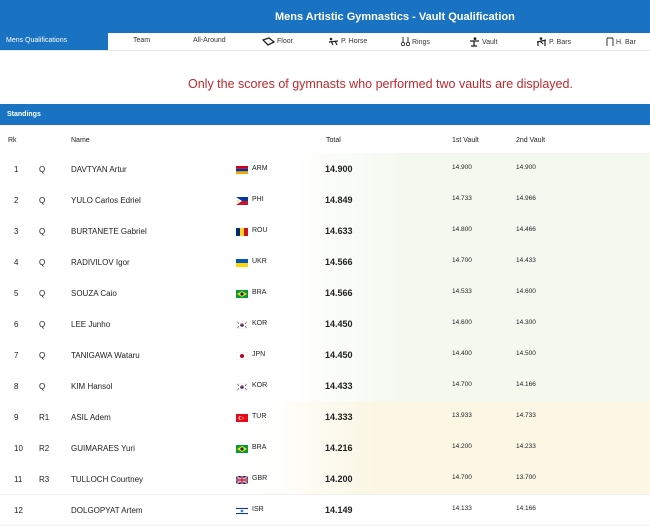 The image size is (650, 526). What do you see at coordinates (242, 170) in the screenshot?
I see `flag-arm-icon` at bounding box center [242, 170].